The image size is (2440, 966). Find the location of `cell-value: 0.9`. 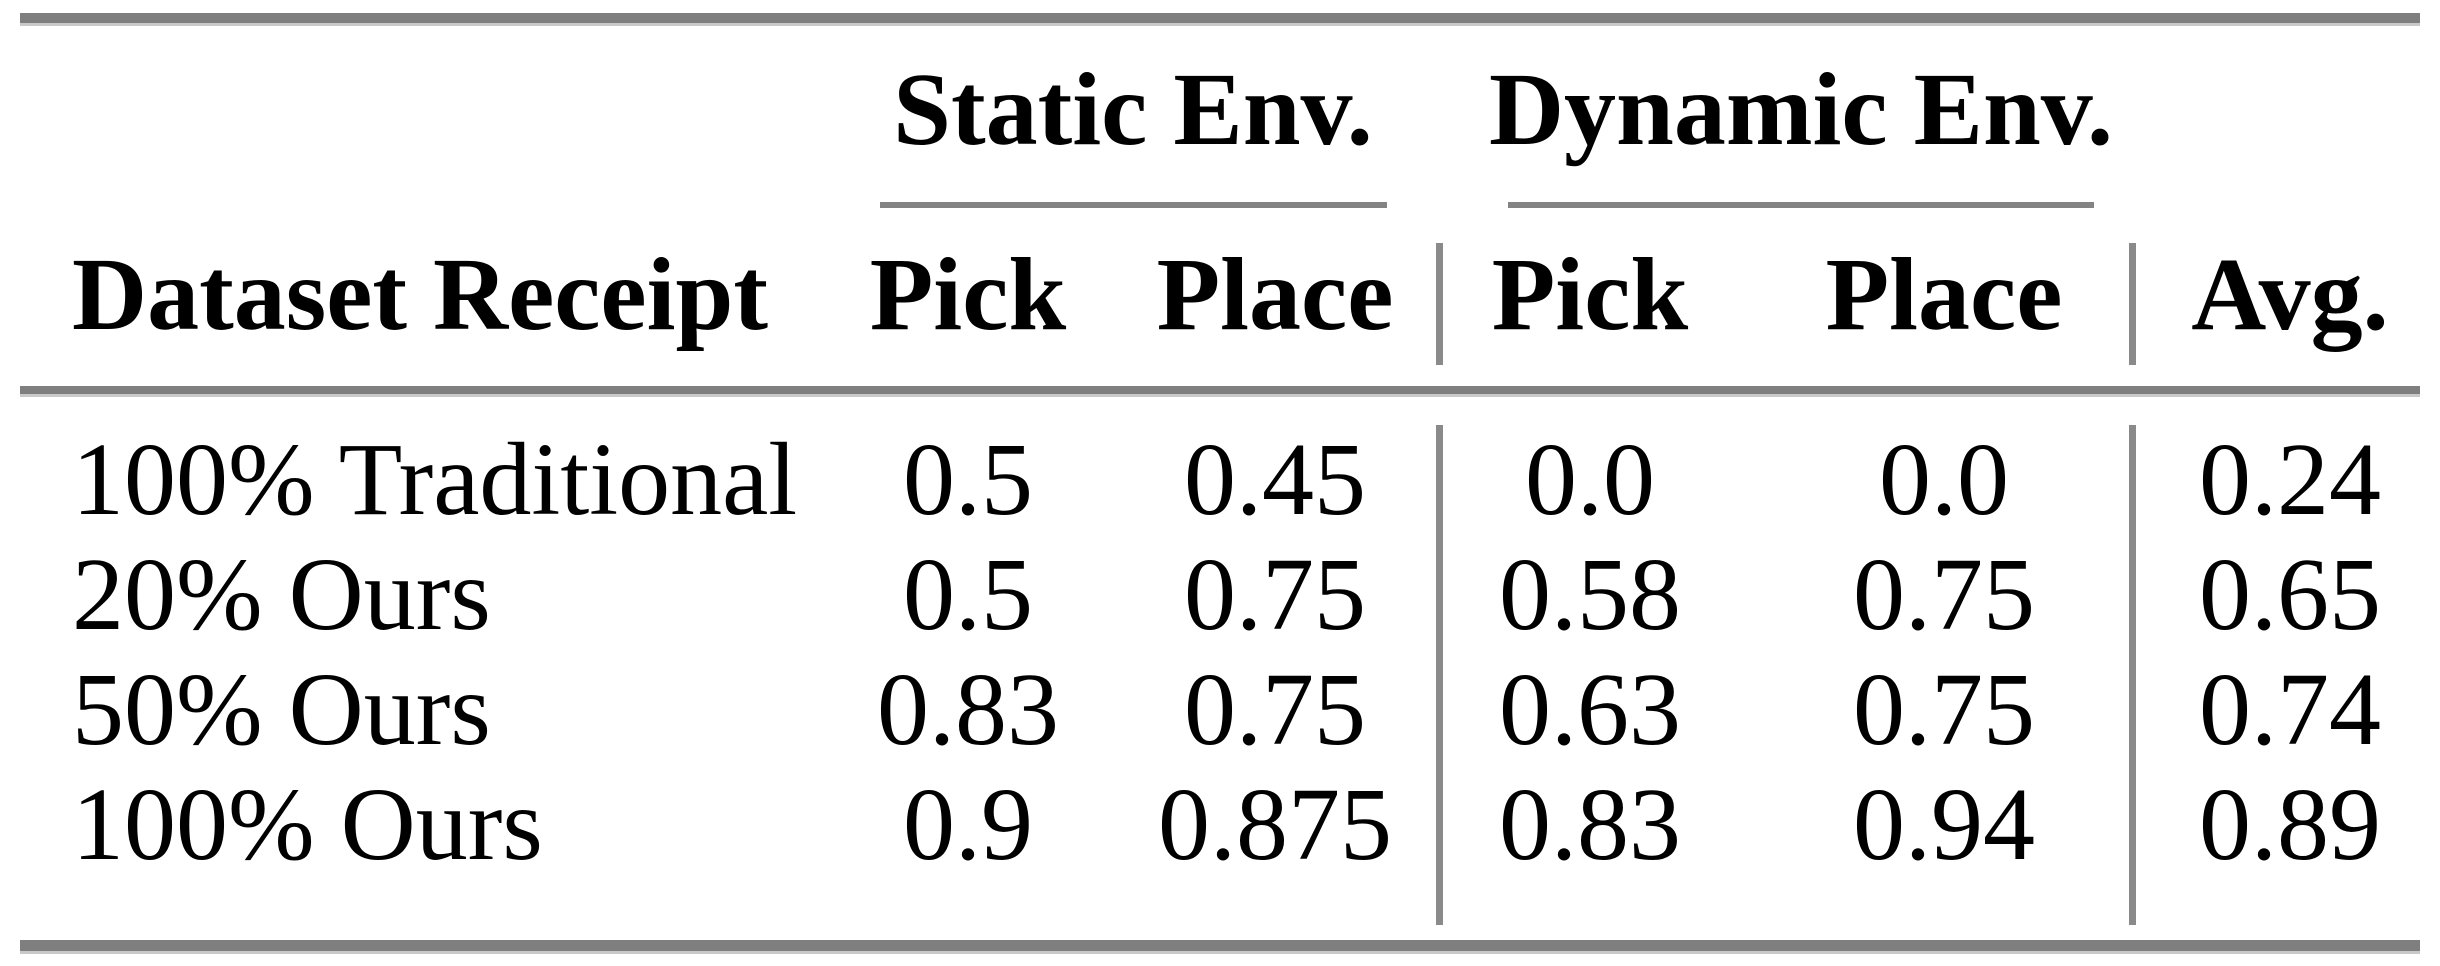

cell-value: 0.9 is located at coordinates (968, 824).